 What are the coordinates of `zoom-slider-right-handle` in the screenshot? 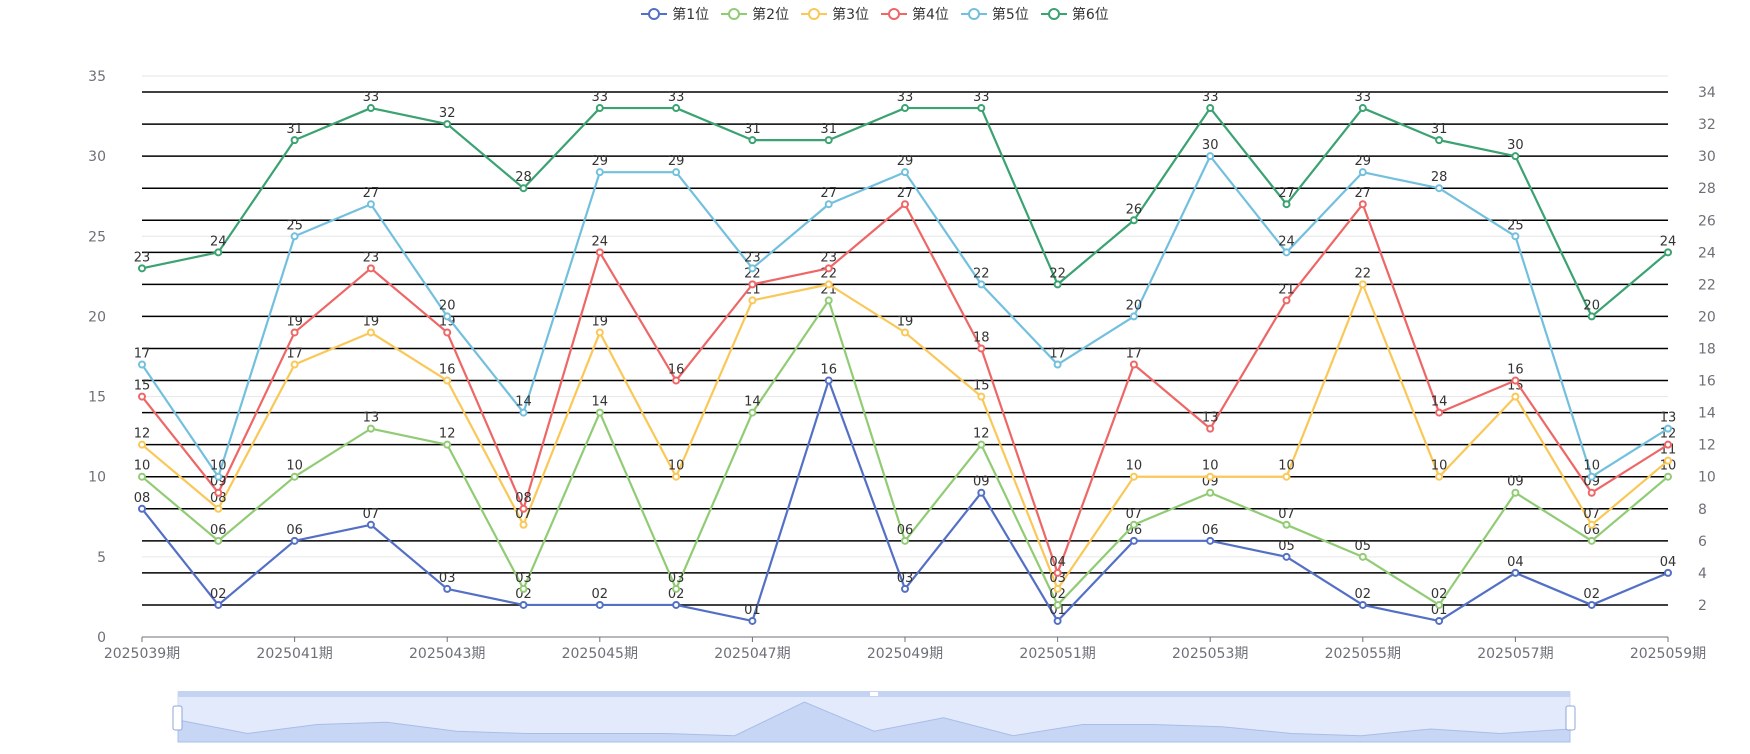 It's located at (1570, 718).